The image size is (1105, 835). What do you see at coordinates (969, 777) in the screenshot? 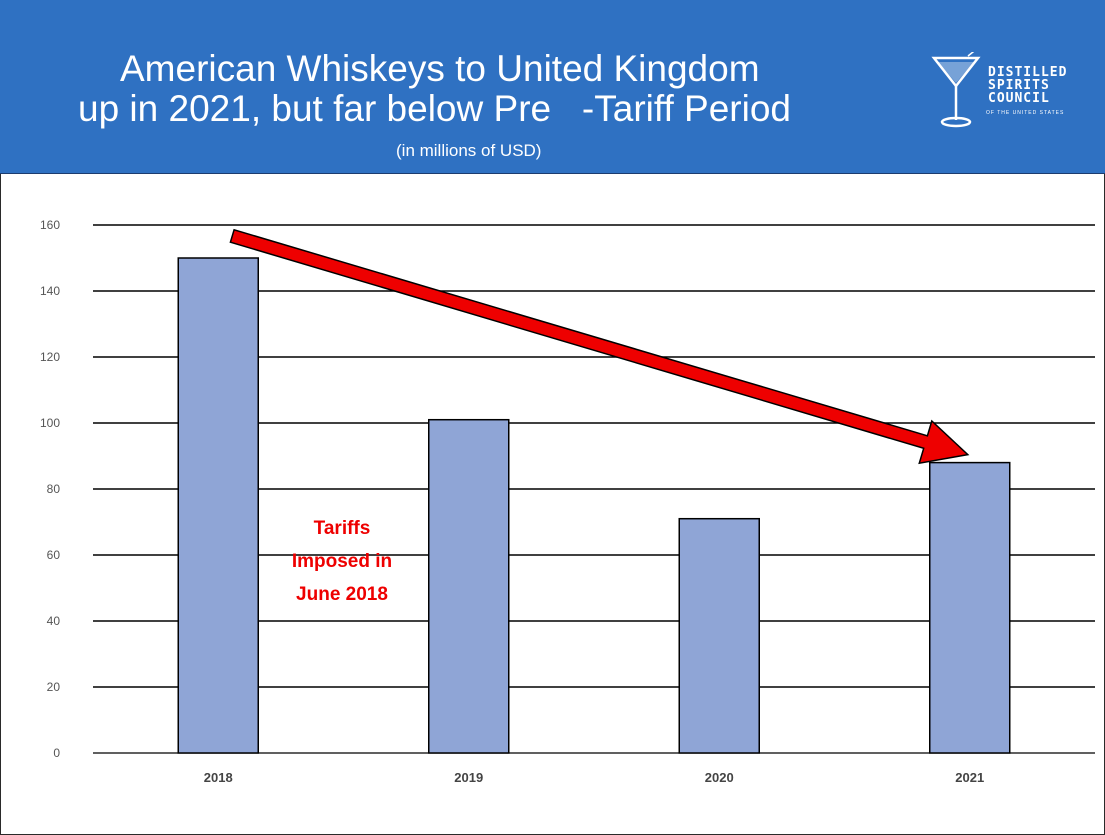
I see `x-tick-label-2021: 2021` at bounding box center [969, 777].